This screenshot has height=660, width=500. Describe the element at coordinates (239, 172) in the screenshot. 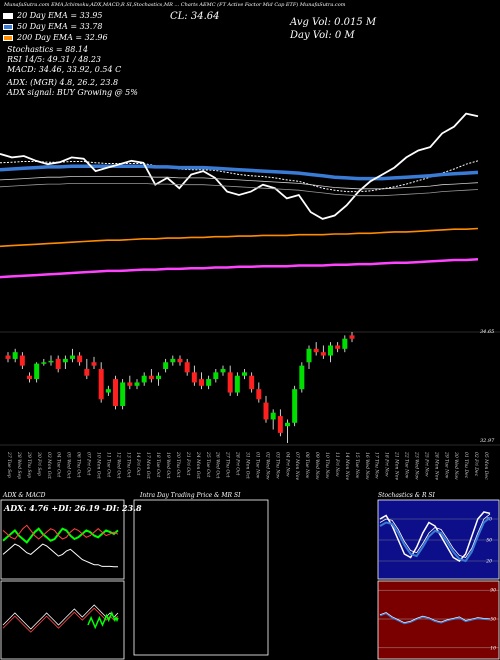

I see `ema50-line` at that location.